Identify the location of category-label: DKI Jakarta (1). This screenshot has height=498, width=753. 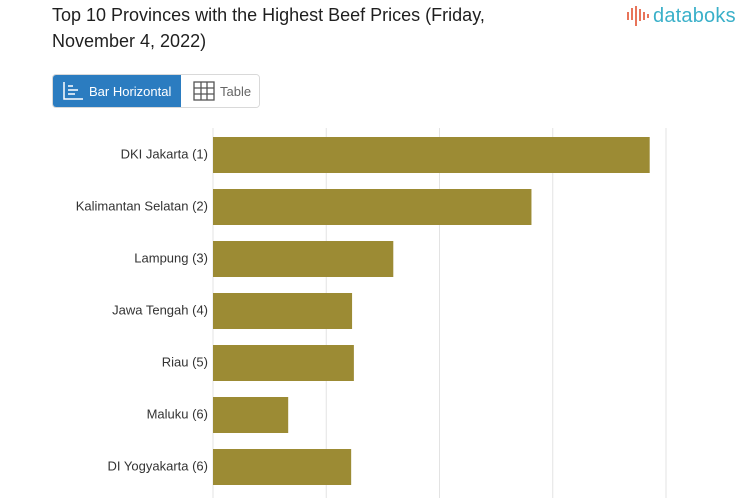
(164, 153).